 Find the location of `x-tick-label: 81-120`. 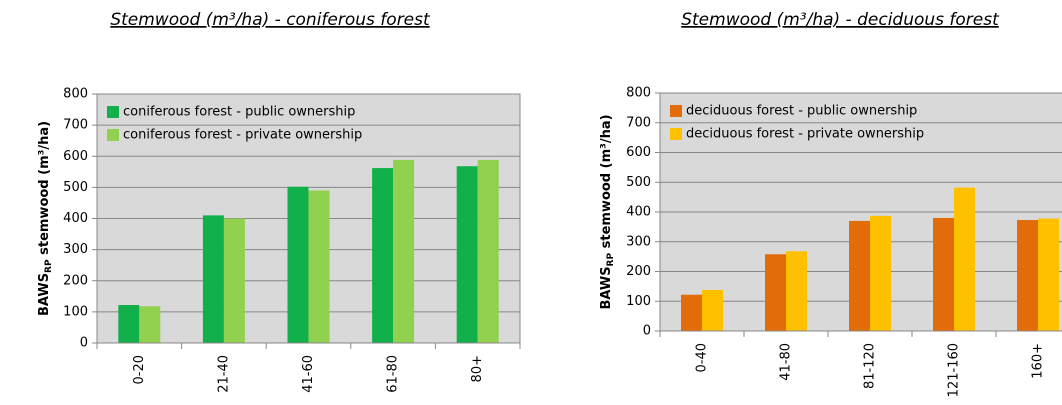

x-tick-label: 81-120 is located at coordinates (870, 366).